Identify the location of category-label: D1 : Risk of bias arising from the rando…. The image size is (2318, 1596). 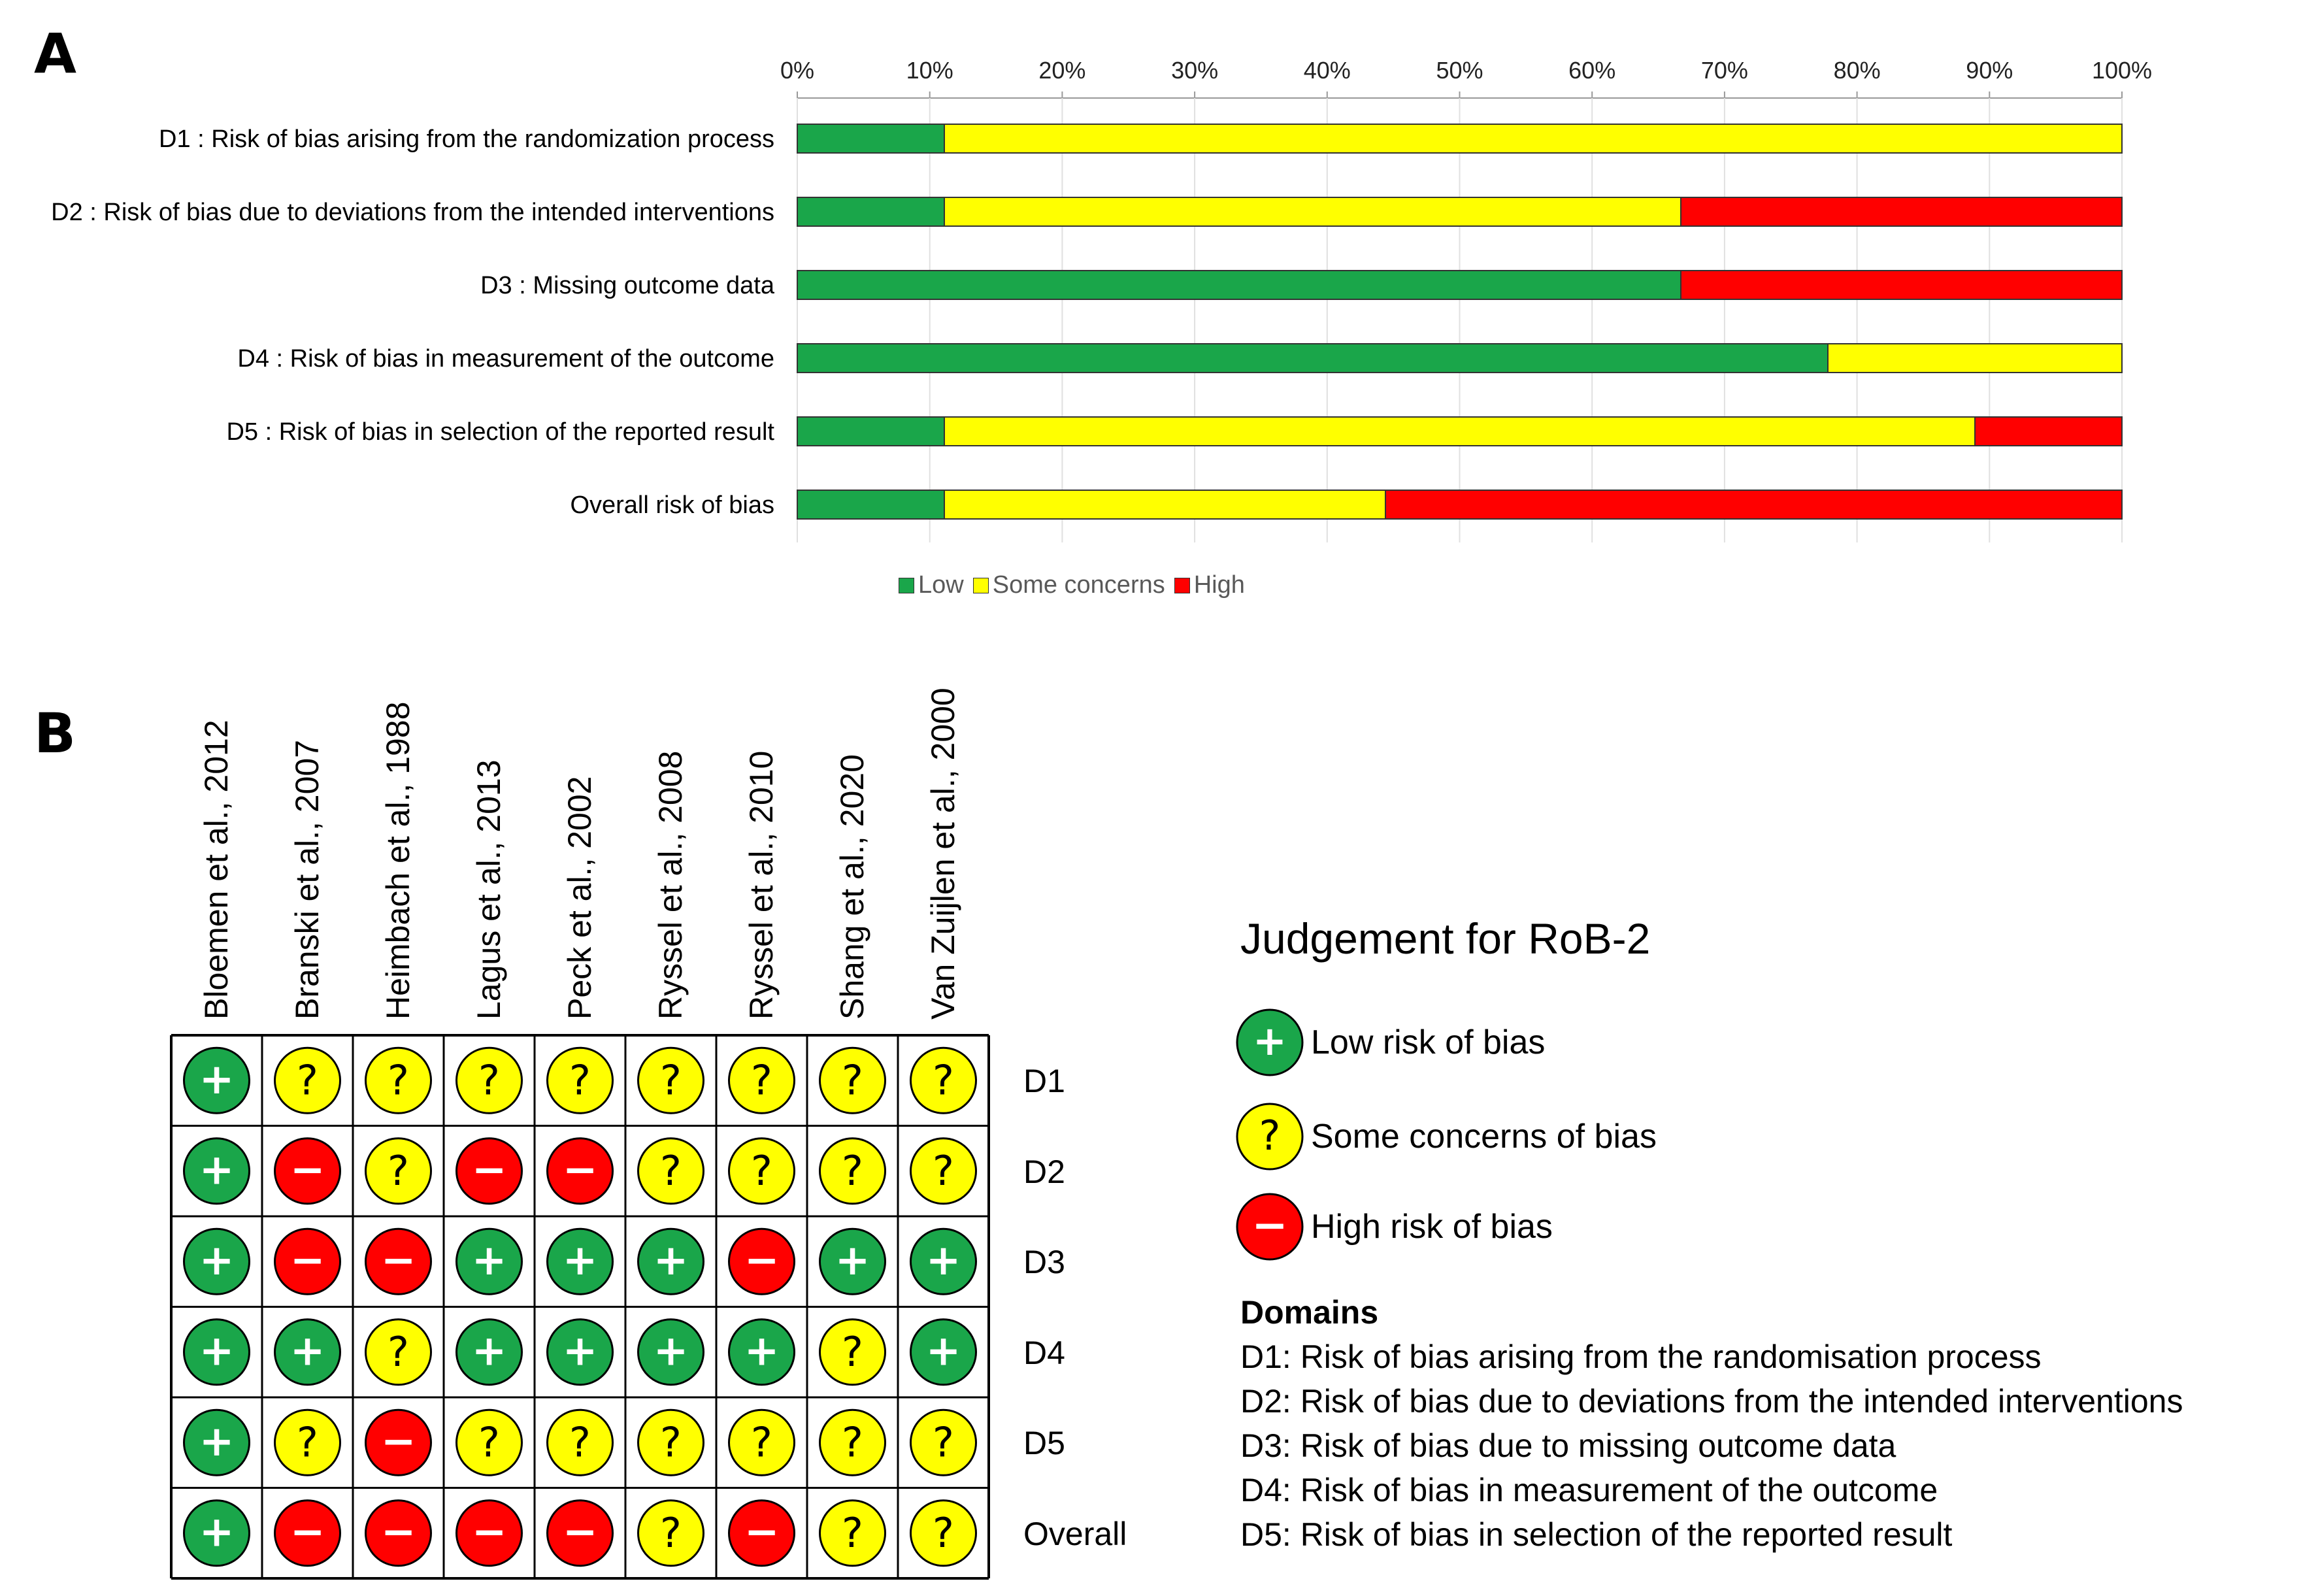
(466, 139).